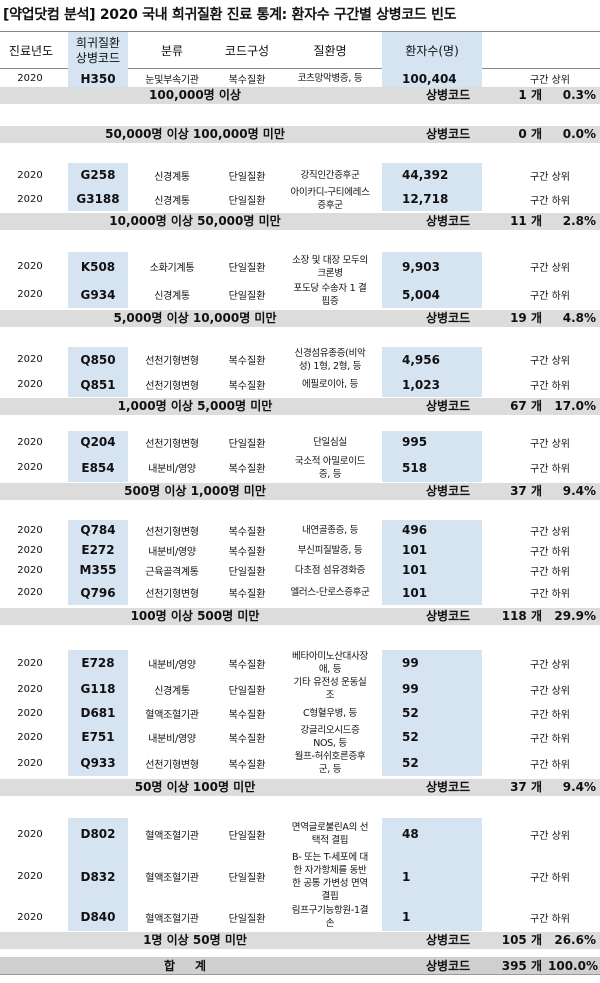 The height and width of the screenshot is (983, 600). What do you see at coordinates (579, 134) in the screenshot?
I see `code-percent: 0.0%` at bounding box center [579, 134].